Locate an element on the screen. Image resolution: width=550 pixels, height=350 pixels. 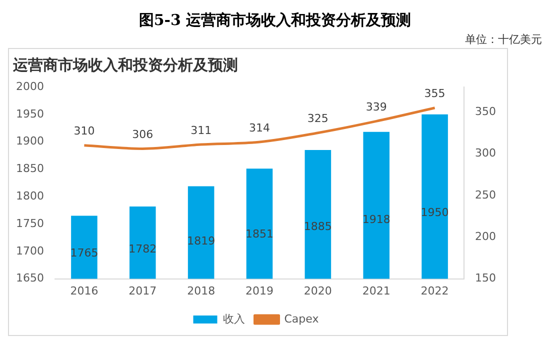
data-label: 1765 is located at coordinates (84, 253).